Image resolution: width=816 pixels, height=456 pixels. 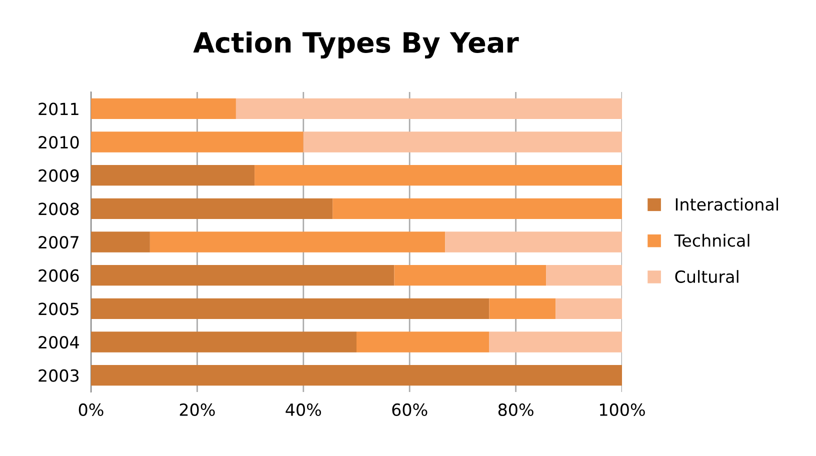 What do you see at coordinates (58, 242) in the screenshot?
I see `y-tick-label: 2007` at bounding box center [58, 242].